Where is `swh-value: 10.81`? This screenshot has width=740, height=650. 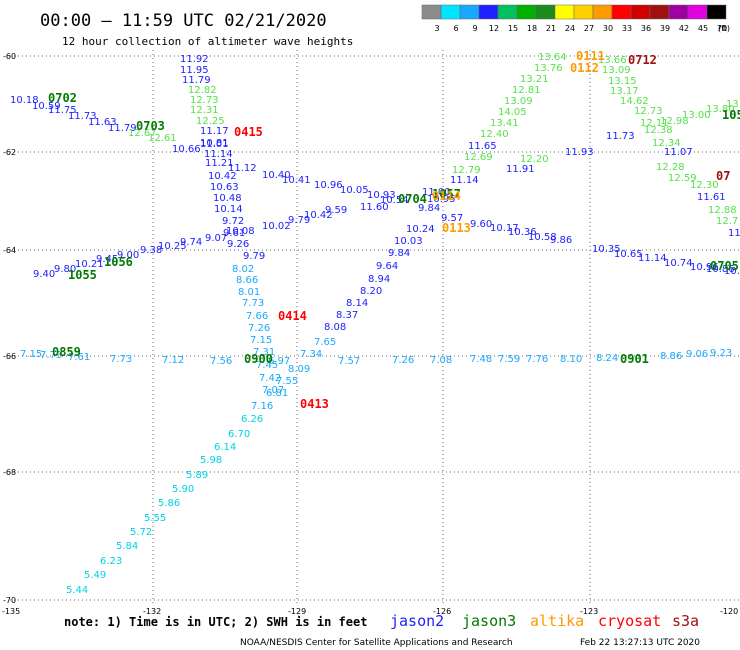
swh-value: 10.81 is located at coordinates (214, 143).